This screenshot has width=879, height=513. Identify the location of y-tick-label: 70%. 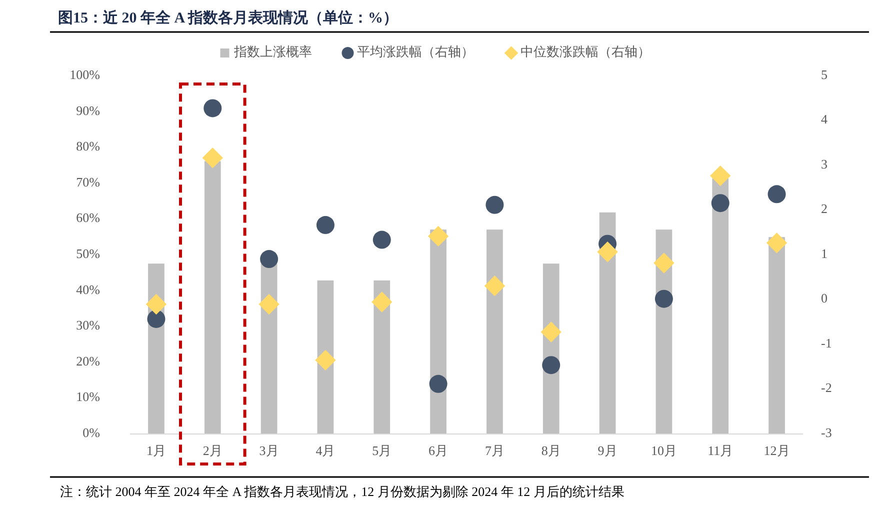
(88, 182).